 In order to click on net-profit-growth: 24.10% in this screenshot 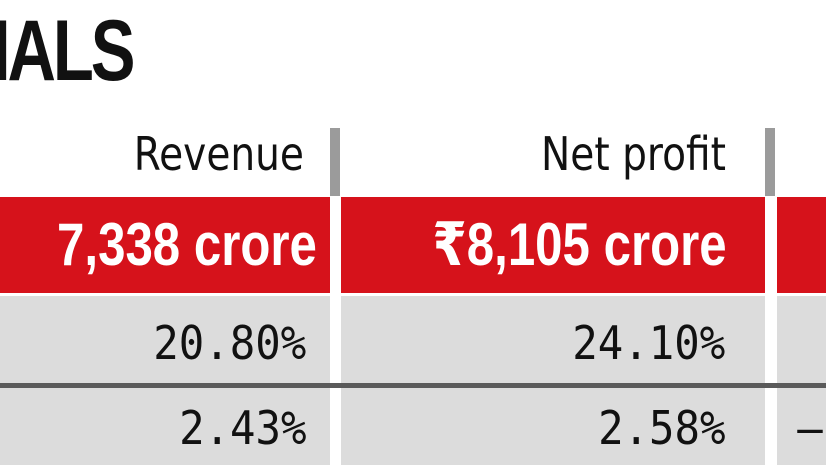, I will do `click(648, 343)`.